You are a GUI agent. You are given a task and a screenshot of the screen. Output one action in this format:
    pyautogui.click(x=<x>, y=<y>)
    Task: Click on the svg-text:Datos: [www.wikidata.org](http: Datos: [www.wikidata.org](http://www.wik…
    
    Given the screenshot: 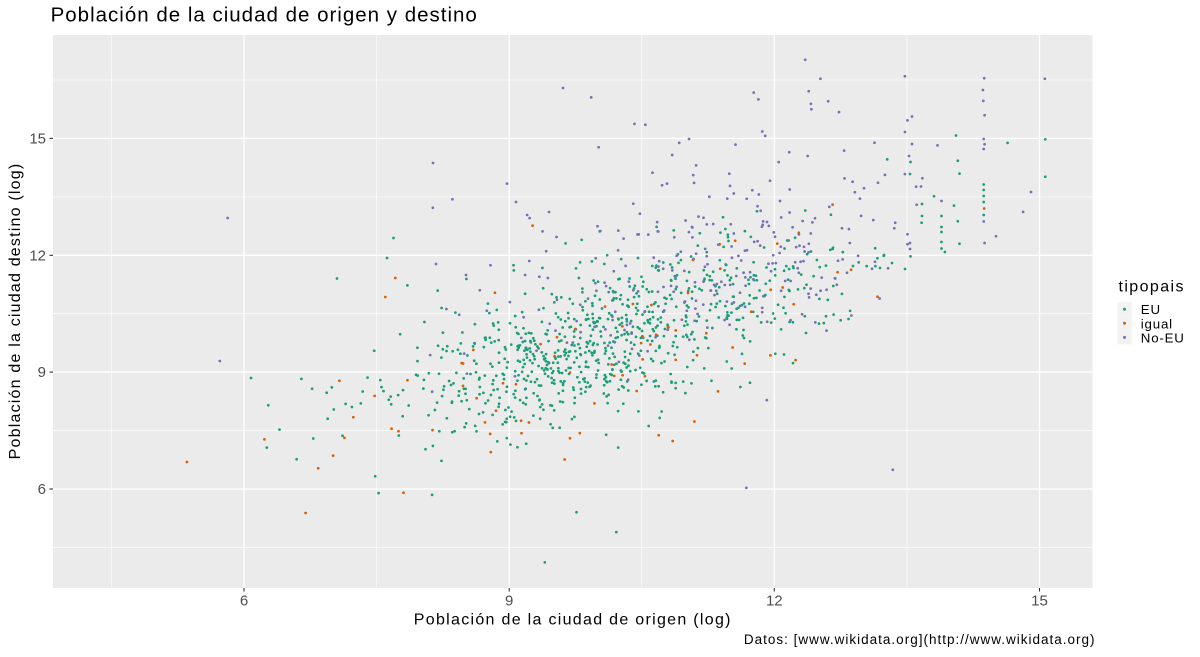 What is the action you would take?
    pyautogui.click(x=920, y=639)
    